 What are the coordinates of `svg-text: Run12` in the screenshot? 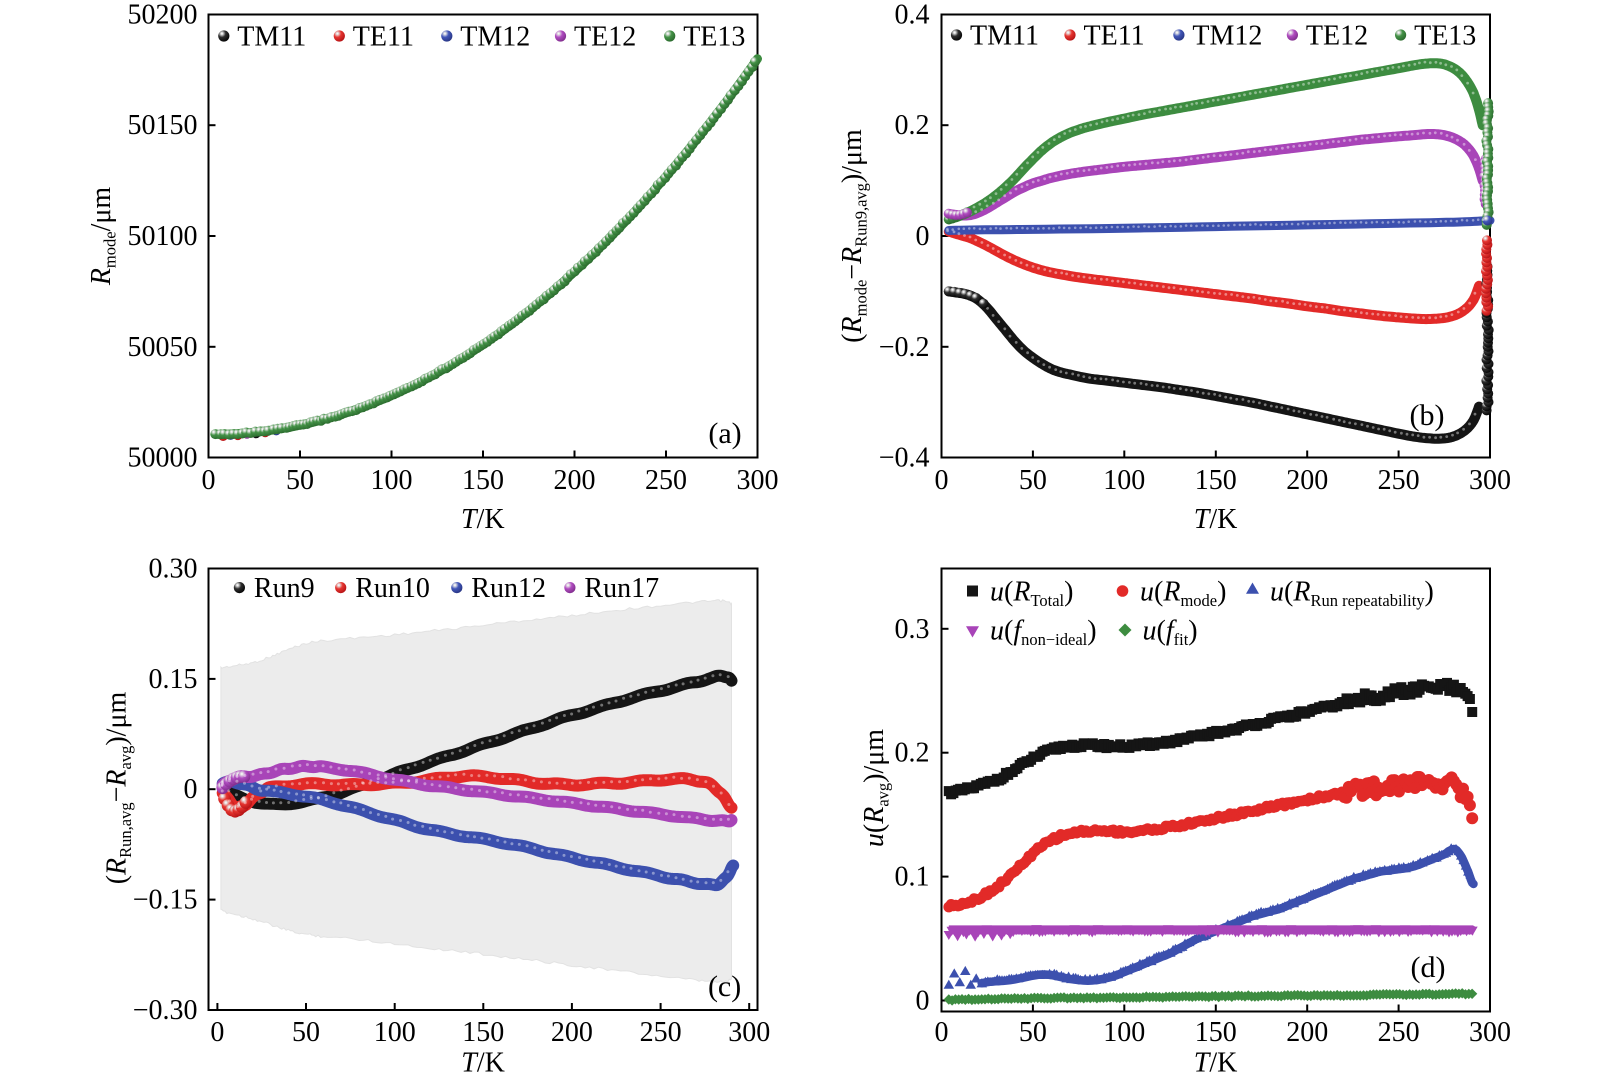 It's located at (508, 588).